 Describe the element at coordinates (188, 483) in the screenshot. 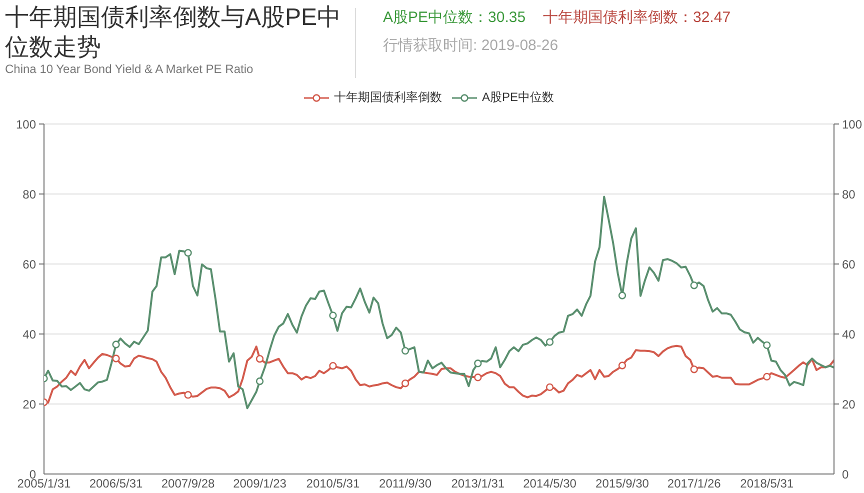

I see `x-tick-label: 2007/9/28` at that location.